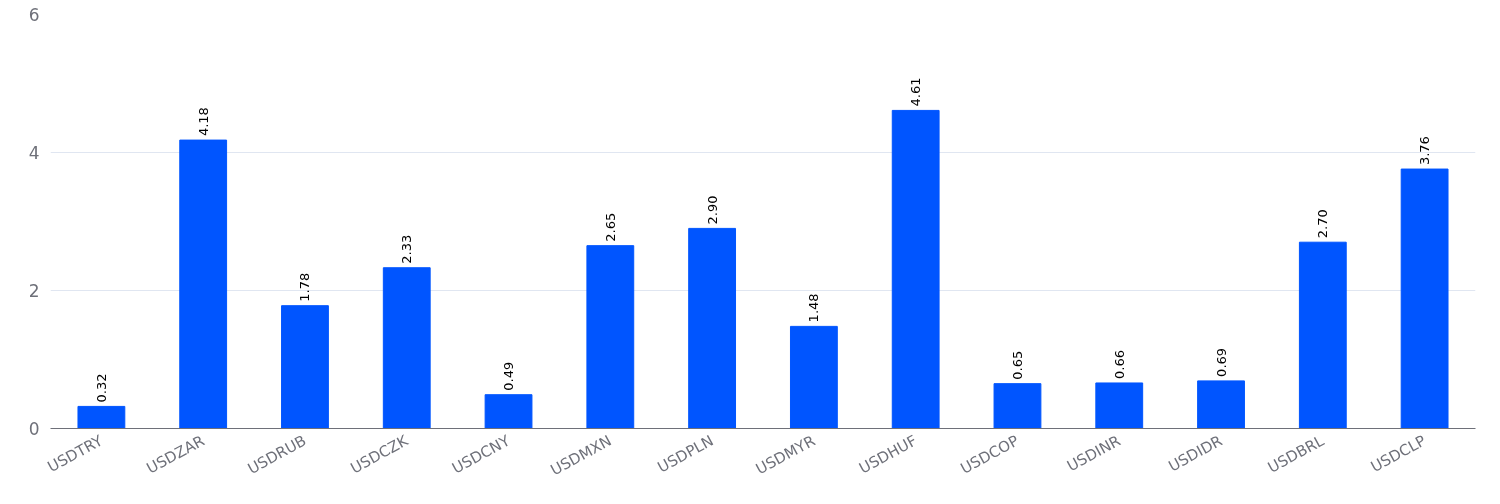  What do you see at coordinates (1425, 151) in the screenshot?
I see `data-label: 3.76` at bounding box center [1425, 151].